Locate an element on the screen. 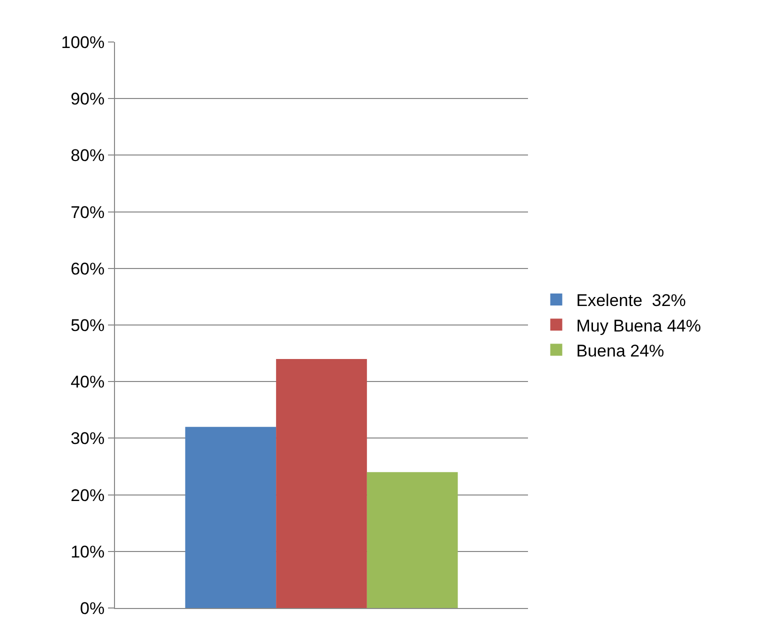  y-tick-label: 50% is located at coordinates (87, 325).